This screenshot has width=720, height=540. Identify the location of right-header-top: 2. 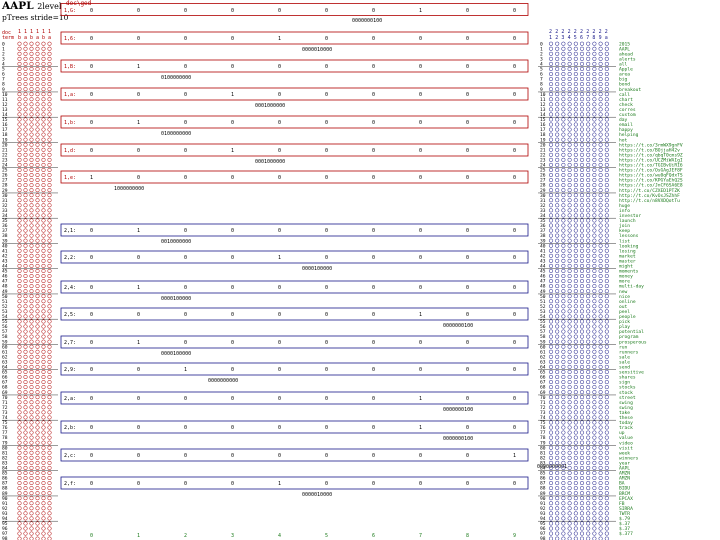
(575, 32).